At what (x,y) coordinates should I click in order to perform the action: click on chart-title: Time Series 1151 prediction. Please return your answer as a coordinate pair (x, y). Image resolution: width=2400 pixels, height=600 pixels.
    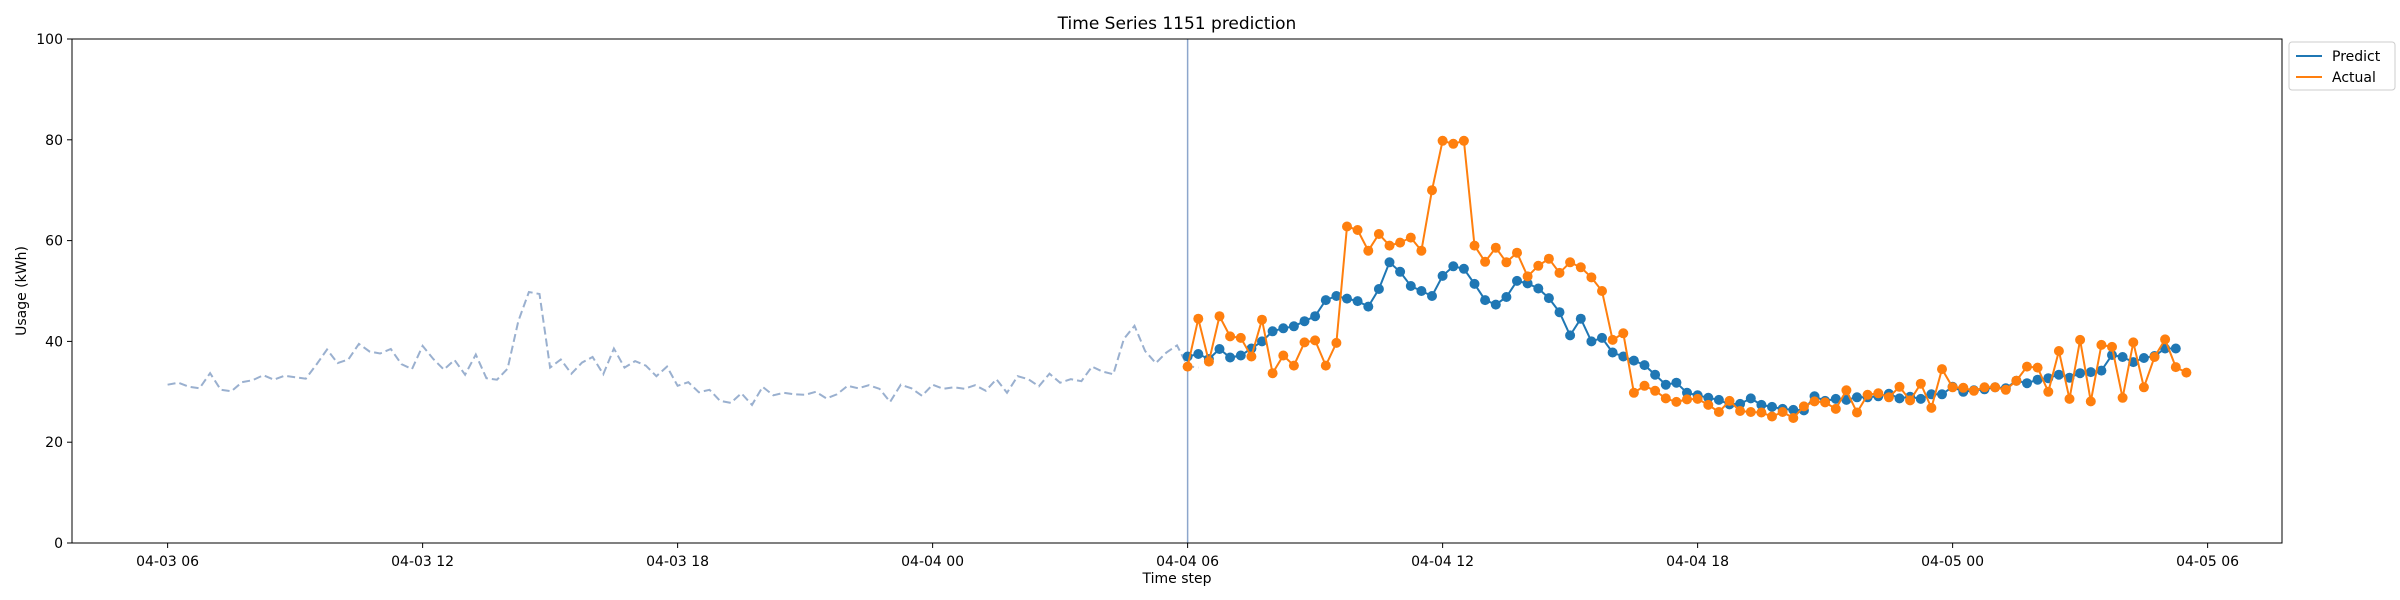
    Looking at the image, I should click on (1177, 24).